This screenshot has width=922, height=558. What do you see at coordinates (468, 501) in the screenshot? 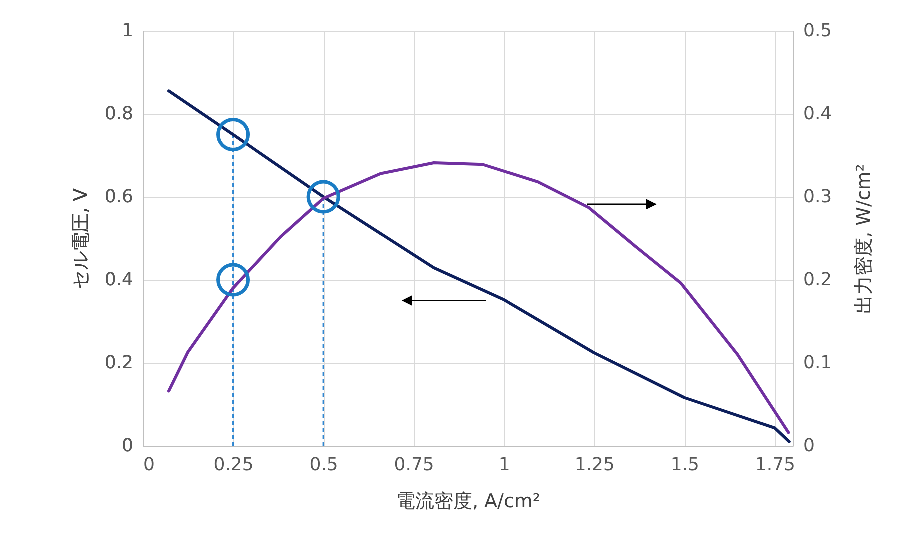
I see `x-axis-title: 電流密度, A/cm²` at bounding box center [468, 501].